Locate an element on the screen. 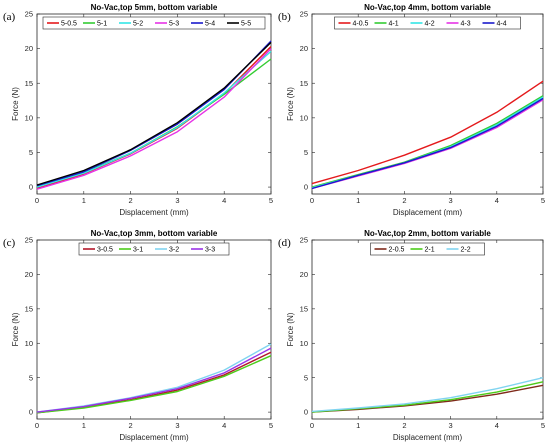 Image resolution: width=550 pixels, height=448 pixels. legend-entry: 3-3 is located at coordinates (210, 250).